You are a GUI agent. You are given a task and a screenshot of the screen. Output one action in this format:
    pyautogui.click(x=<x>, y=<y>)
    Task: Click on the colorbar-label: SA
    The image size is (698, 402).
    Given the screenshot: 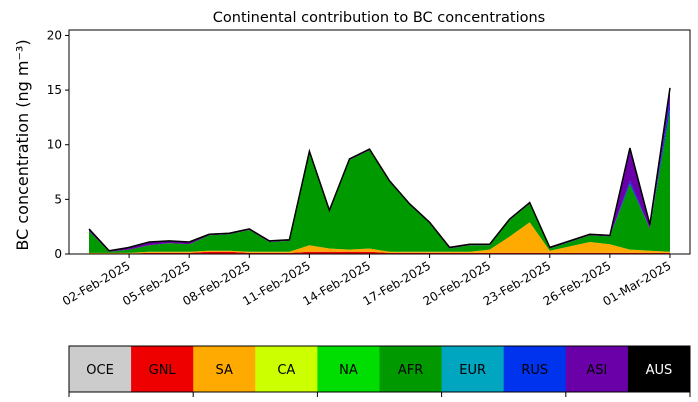 What is the action you would take?
    pyautogui.click(x=224, y=370)
    